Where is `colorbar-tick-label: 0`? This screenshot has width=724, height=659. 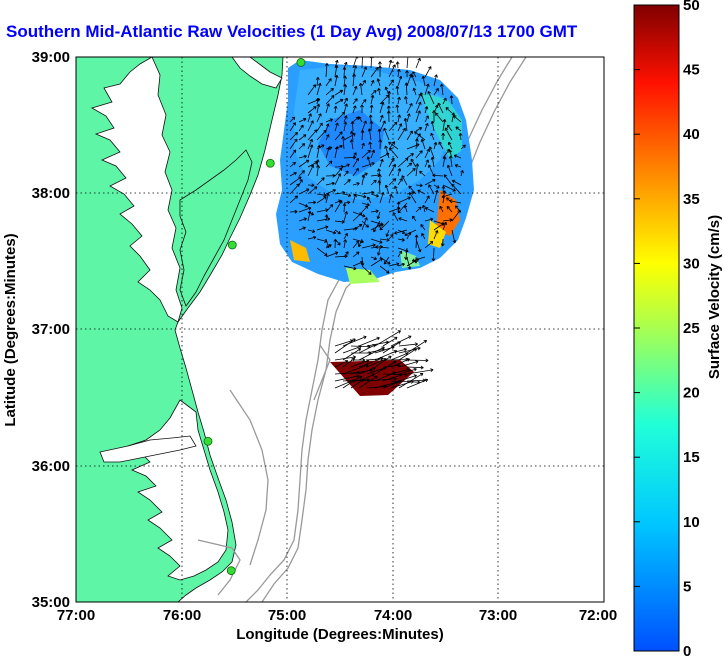 colorbar-tick-label: 0 is located at coordinates (687, 651).